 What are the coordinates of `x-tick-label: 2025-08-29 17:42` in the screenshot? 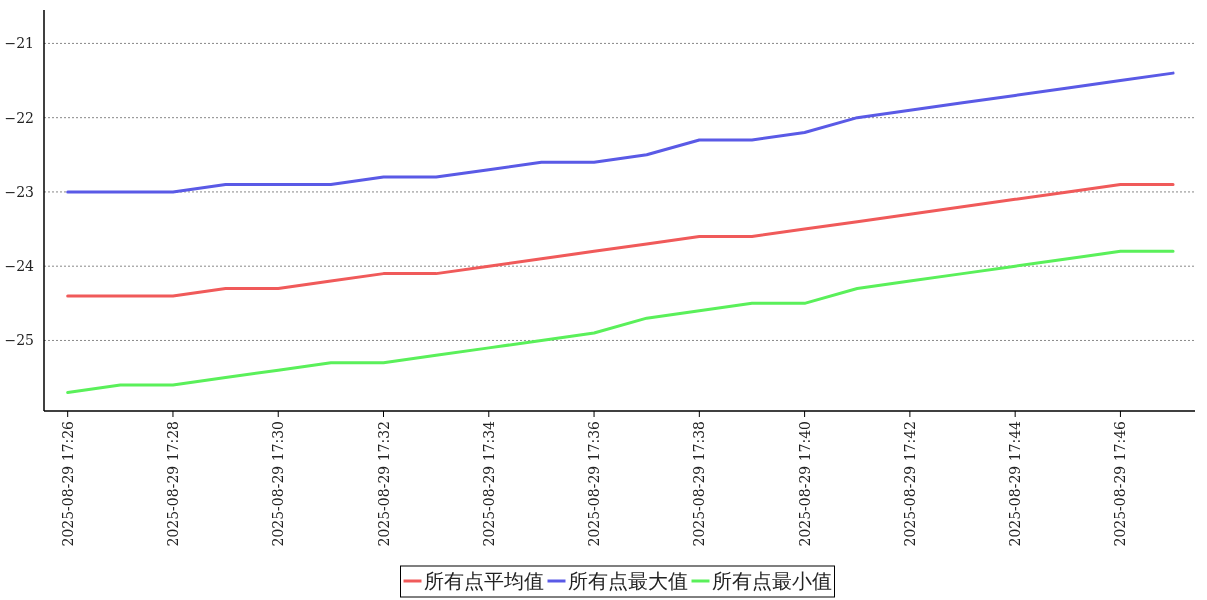 It's located at (909, 484).